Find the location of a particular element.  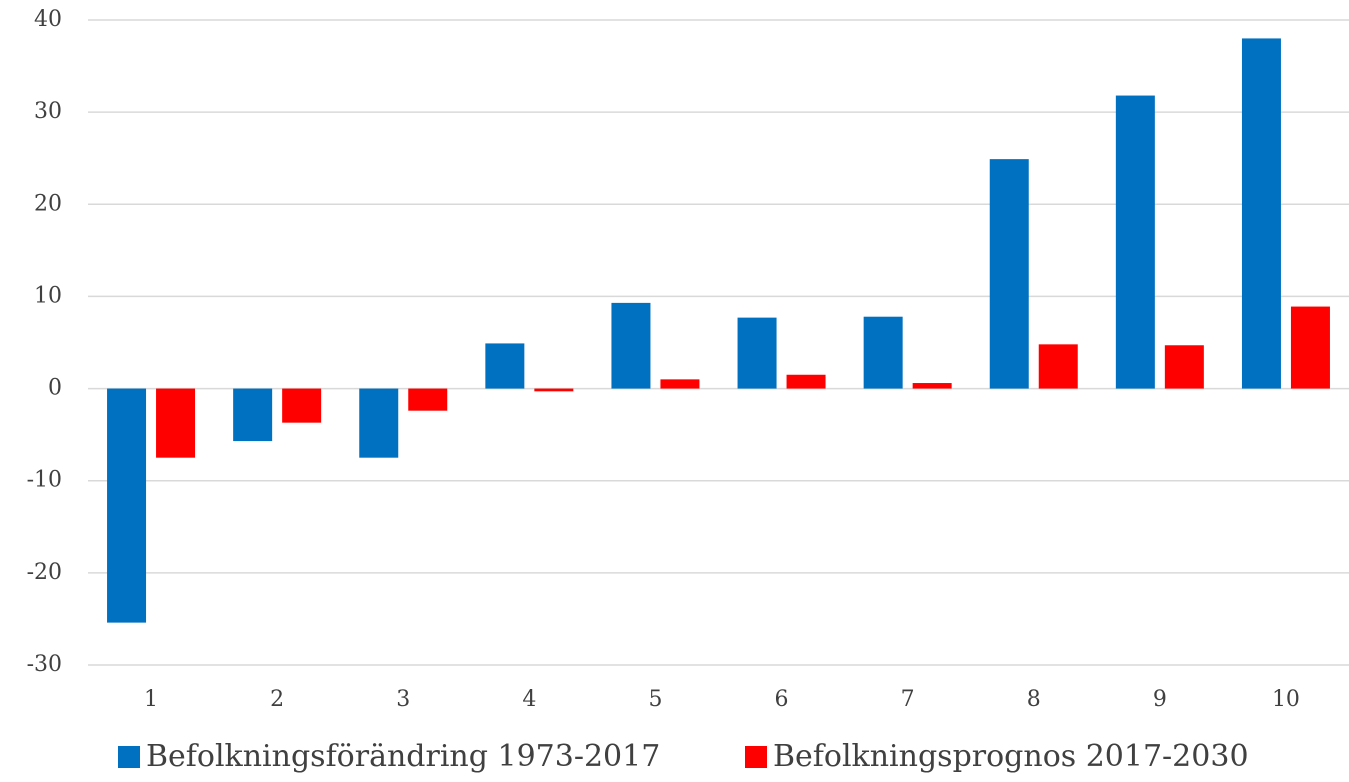

x-tick-label: 9 is located at coordinates (1160, 699).